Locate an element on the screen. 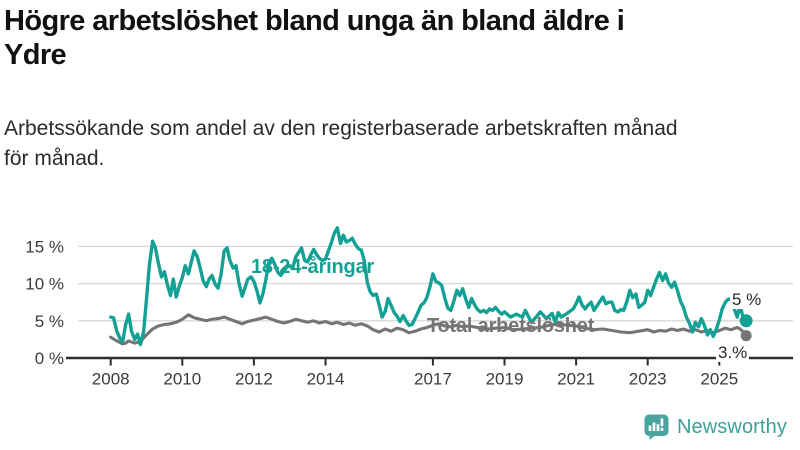 The height and width of the screenshot is (450, 800). x-tick-label: 2021 is located at coordinates (576, 379).